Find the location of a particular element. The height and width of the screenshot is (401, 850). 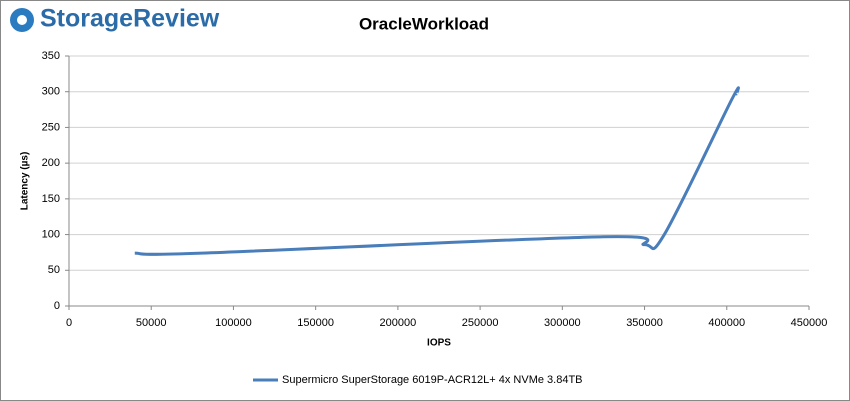

y-tick-label: 200 is located at coordinates (51, 163).